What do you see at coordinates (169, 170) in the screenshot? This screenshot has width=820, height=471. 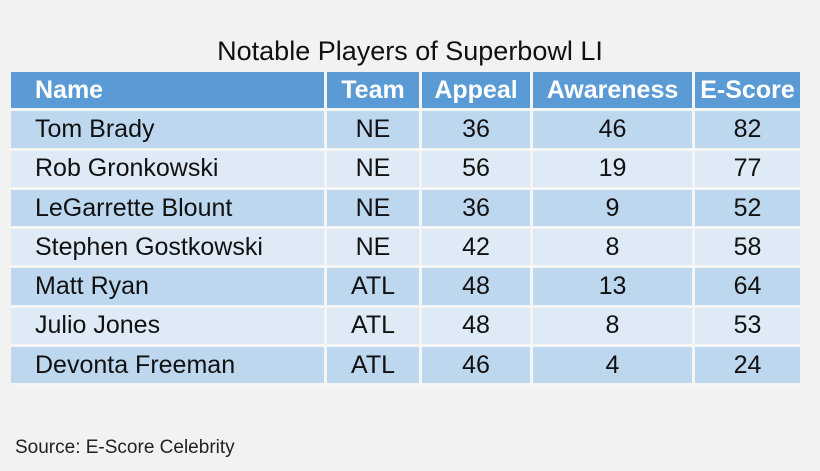 I see `player-name-cell: Rob Gronkowski` at bounding box center [169, 170].